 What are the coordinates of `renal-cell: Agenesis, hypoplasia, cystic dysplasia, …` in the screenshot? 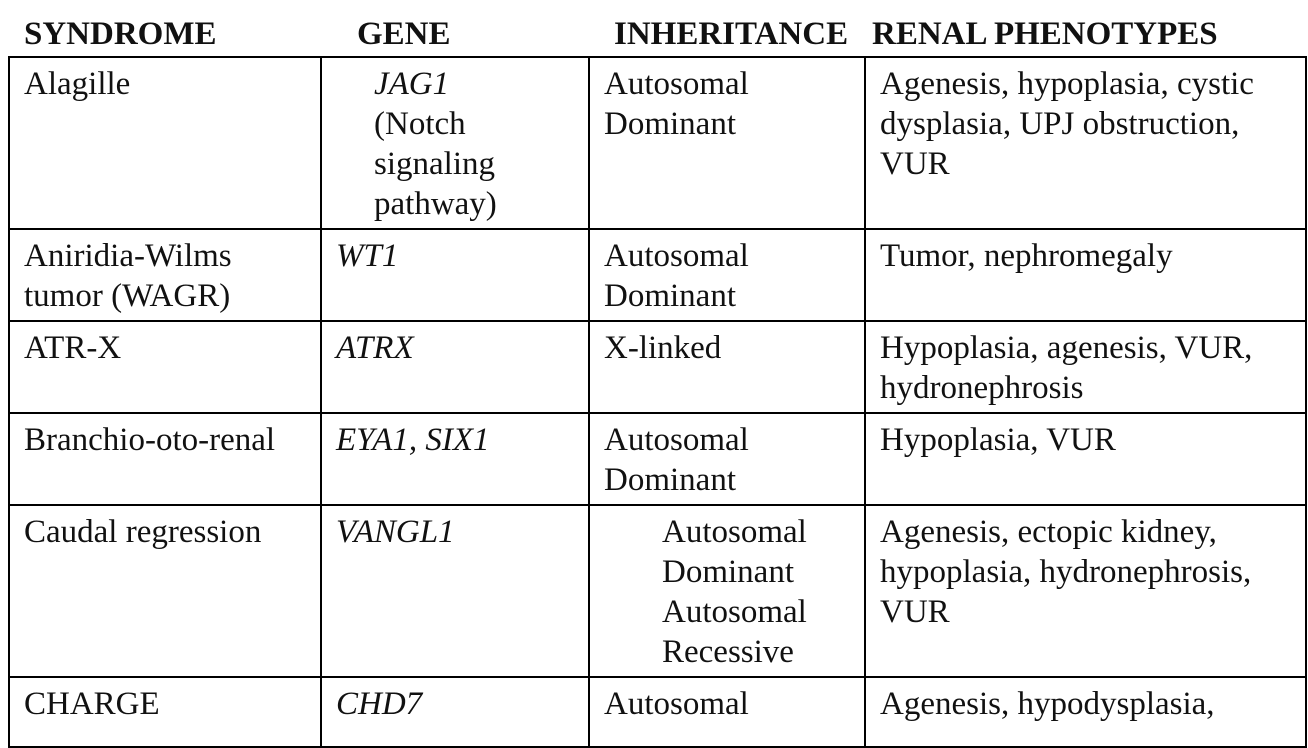 It's located at (1085, 143).